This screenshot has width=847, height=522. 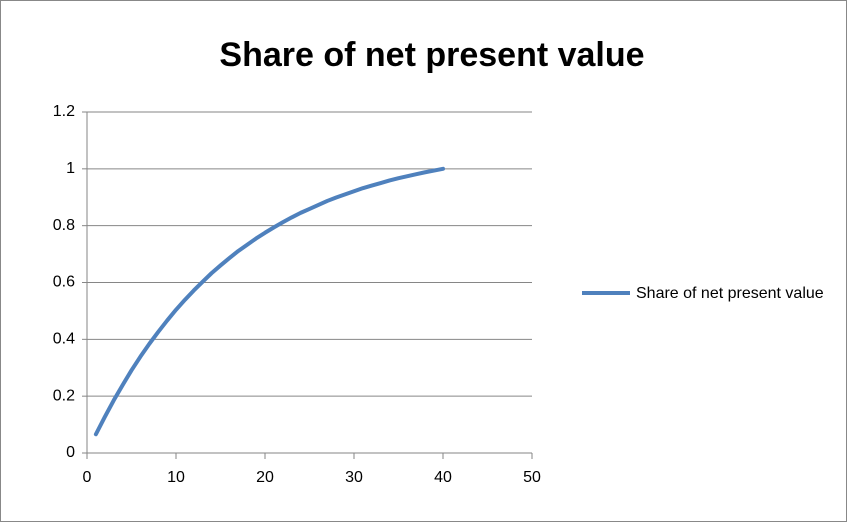 I want to click on legend-label: Share of net present value, so click(x=730, y=293).